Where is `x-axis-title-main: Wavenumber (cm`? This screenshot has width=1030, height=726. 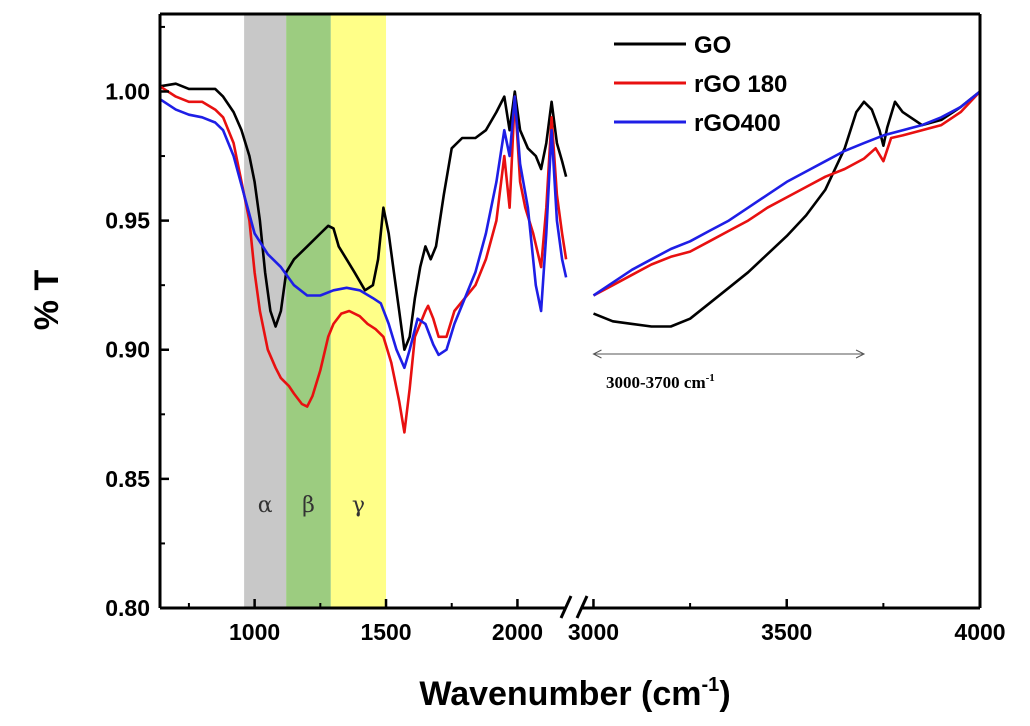 x-axis-title-main: Wavenumber (cm is located at coordinates (560, 694).